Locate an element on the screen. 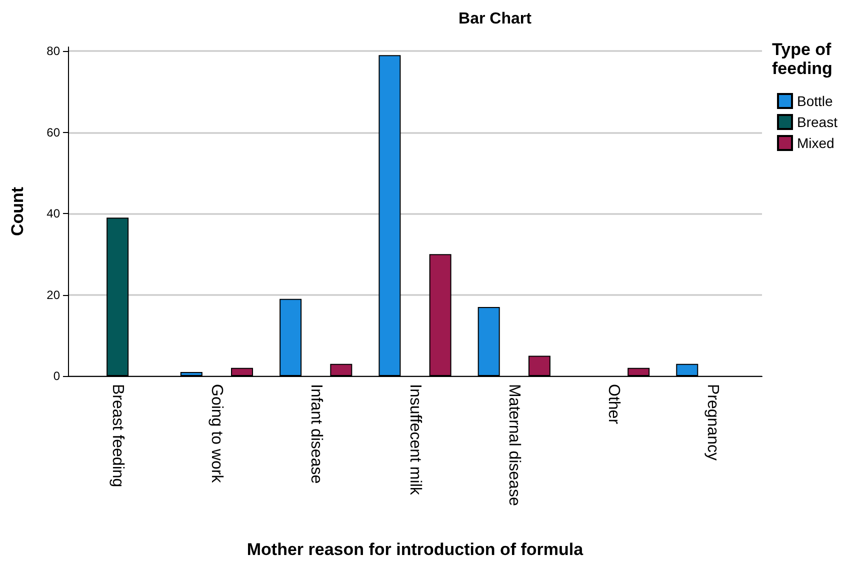 This screenshot has width=845, height=563. x-tick-label: Pregnancy is located at coordinates (712, 422).